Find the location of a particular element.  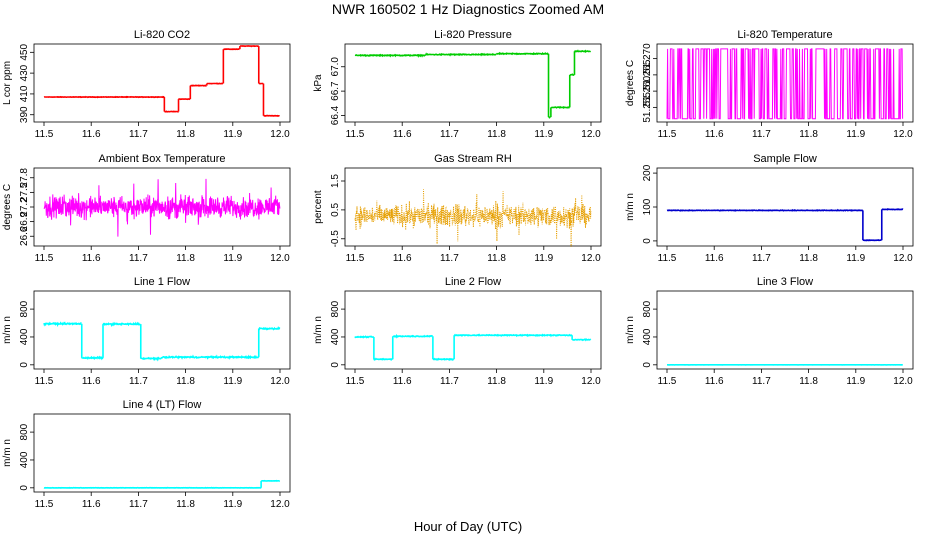

y-axis-label: L cor ppm is located at coordinates (7, 83).